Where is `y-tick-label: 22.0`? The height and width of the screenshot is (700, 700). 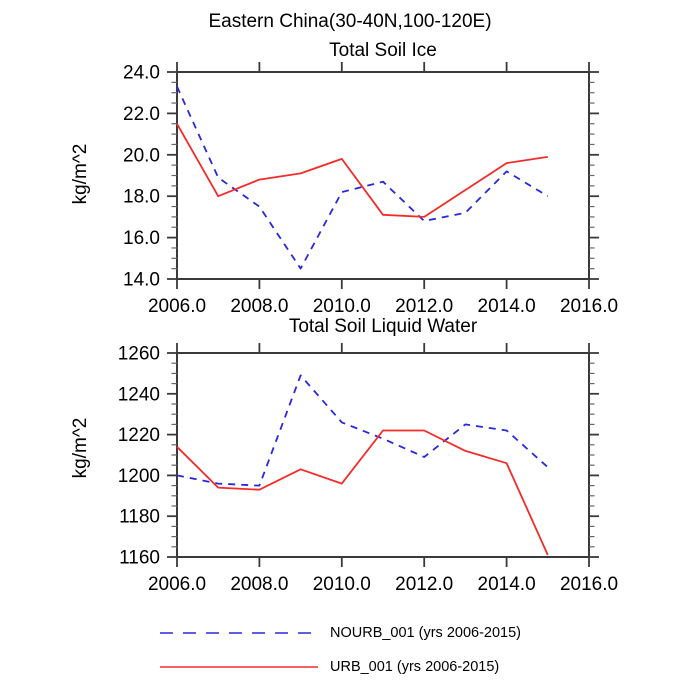
y-tick-label: 22.0 is located at coordinates (141, 114).